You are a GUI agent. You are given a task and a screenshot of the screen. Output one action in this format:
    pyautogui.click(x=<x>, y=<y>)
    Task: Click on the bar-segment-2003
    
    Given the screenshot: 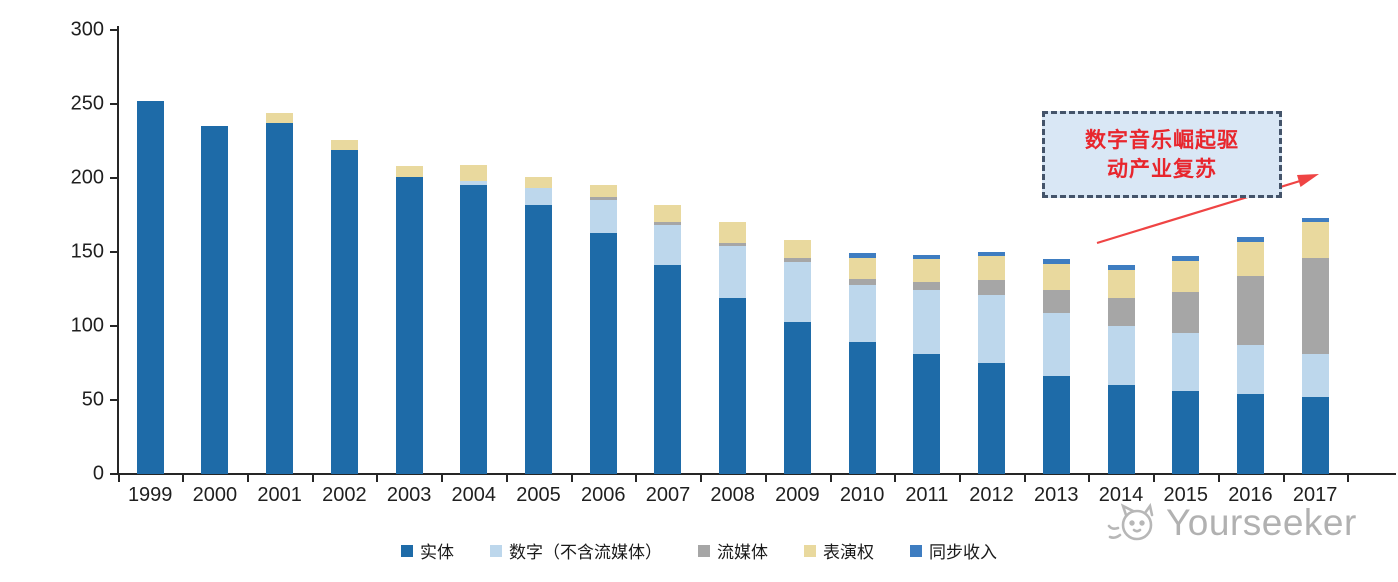 What is the action you would take?
    pyautogui.click(x=409, y=171)
    